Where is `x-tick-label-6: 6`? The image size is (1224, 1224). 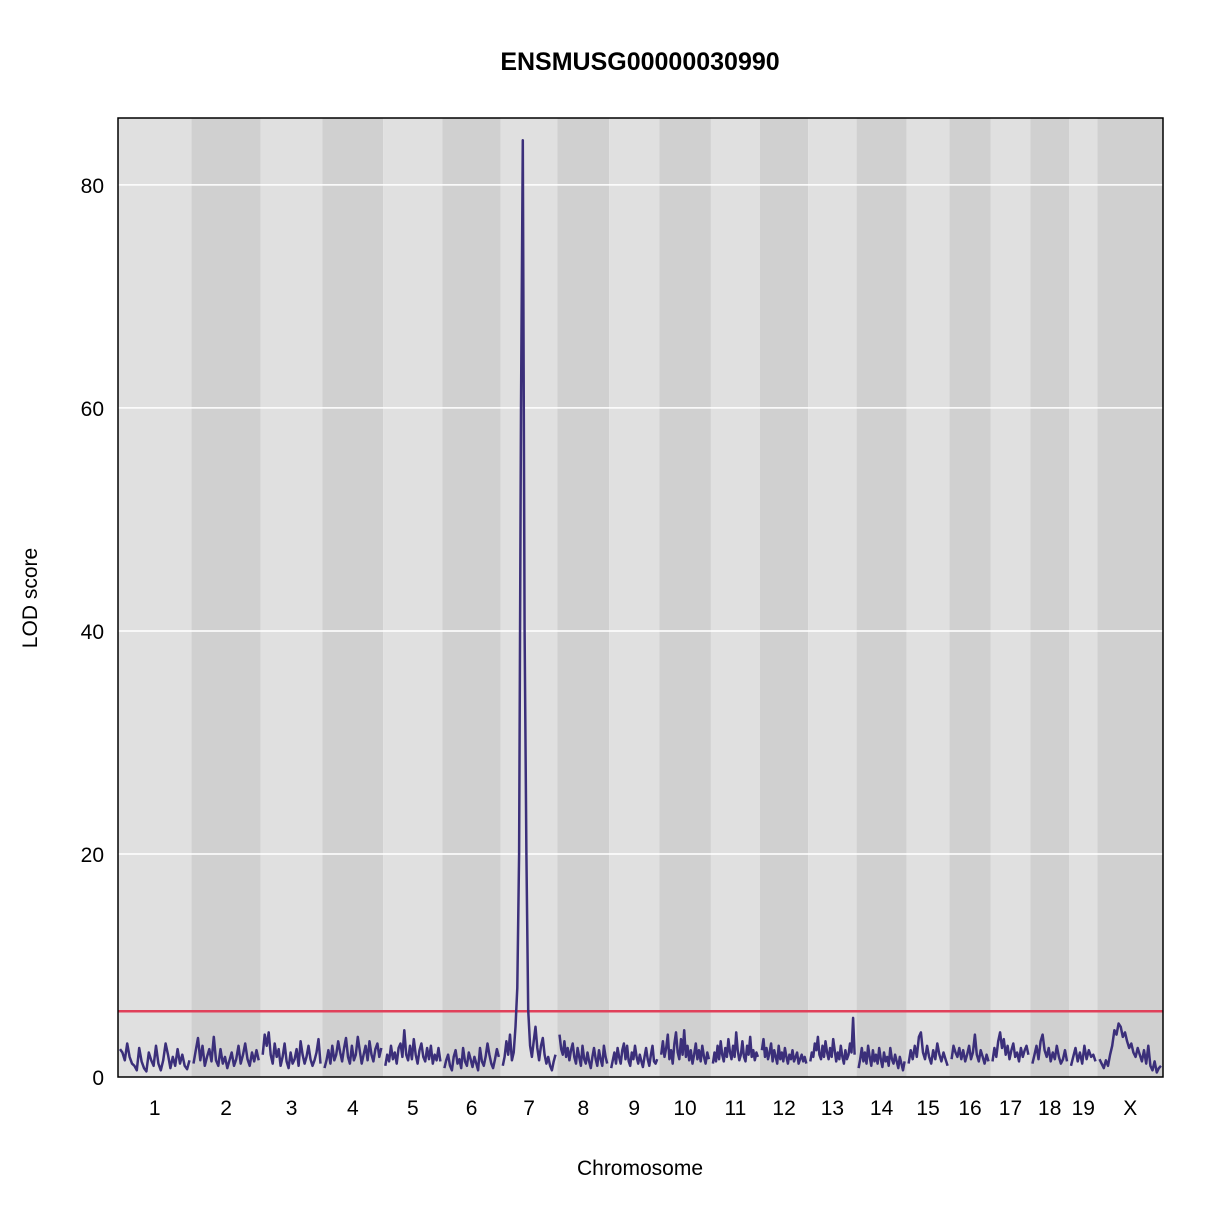 x-tick-label-6: 6 is located at coordinates (472, 1108).